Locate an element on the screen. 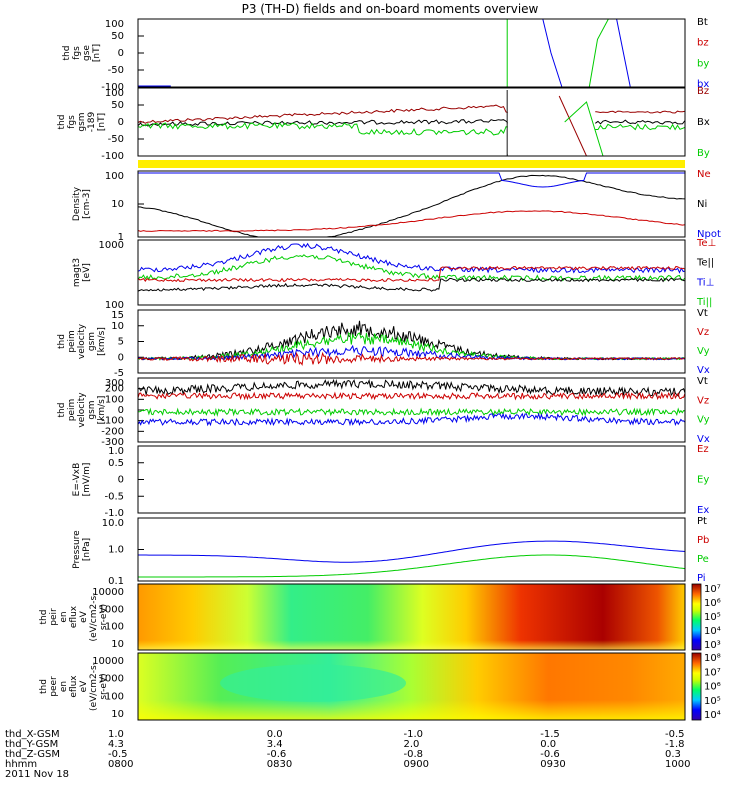 This screenshot has height=804, width=750. panel-peim_velocity-ylabel-2: velocity is located at coordinates (82, 341).